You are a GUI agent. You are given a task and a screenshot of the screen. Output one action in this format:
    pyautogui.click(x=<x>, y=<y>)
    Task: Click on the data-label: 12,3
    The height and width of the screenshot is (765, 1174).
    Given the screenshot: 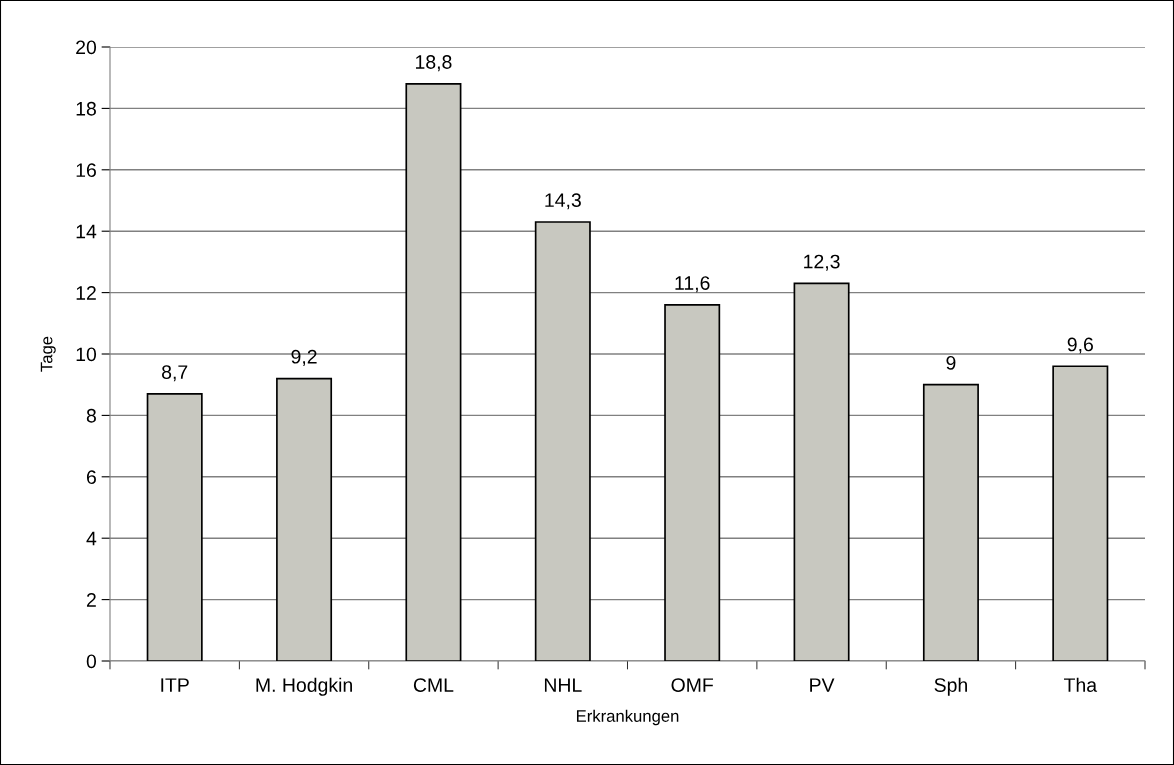 What is the action you would take?
    pyautogui.click(x=822, y=262)
    